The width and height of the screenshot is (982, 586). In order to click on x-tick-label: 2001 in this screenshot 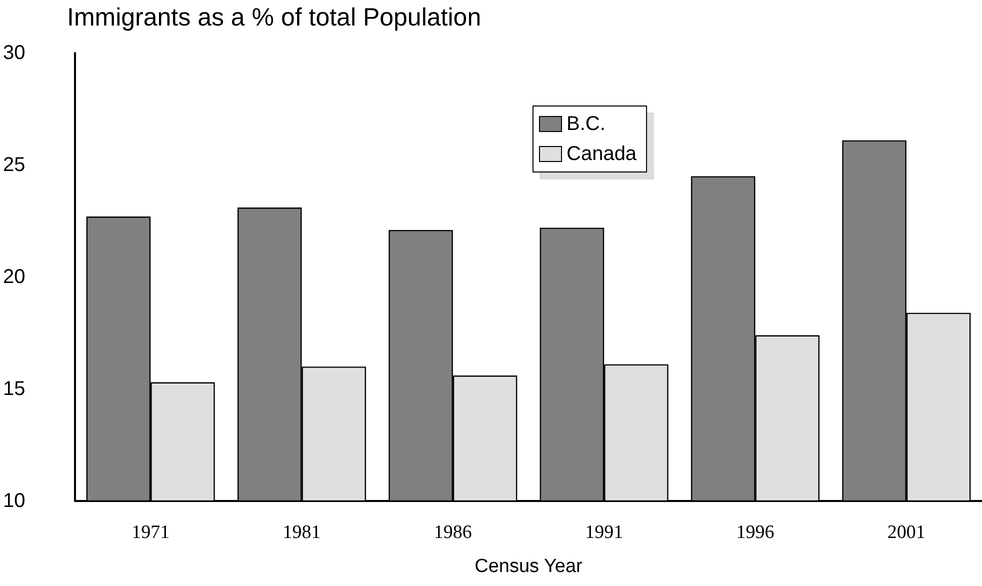, I will do `click(906, 532)`.